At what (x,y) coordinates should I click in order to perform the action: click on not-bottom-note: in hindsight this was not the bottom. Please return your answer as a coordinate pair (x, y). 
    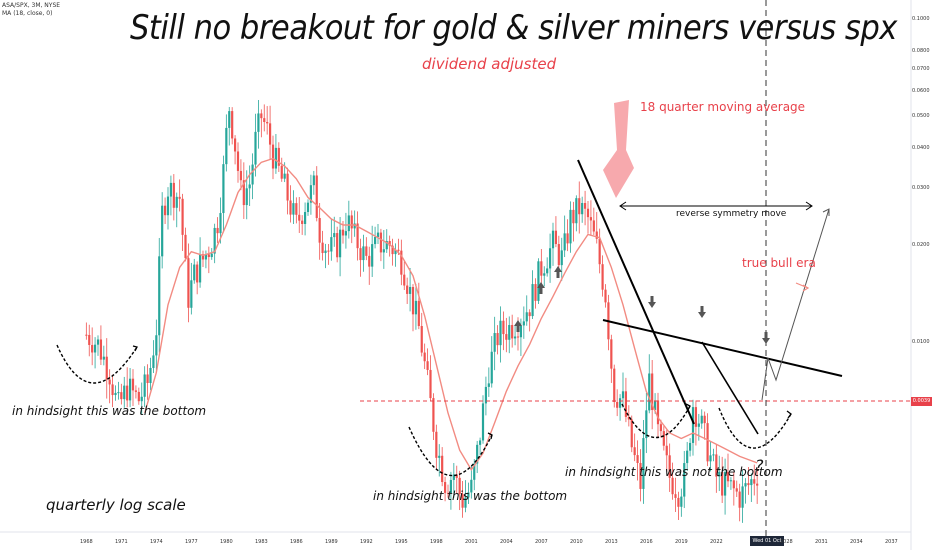
    Looking at the image, I should click on (674, 472).